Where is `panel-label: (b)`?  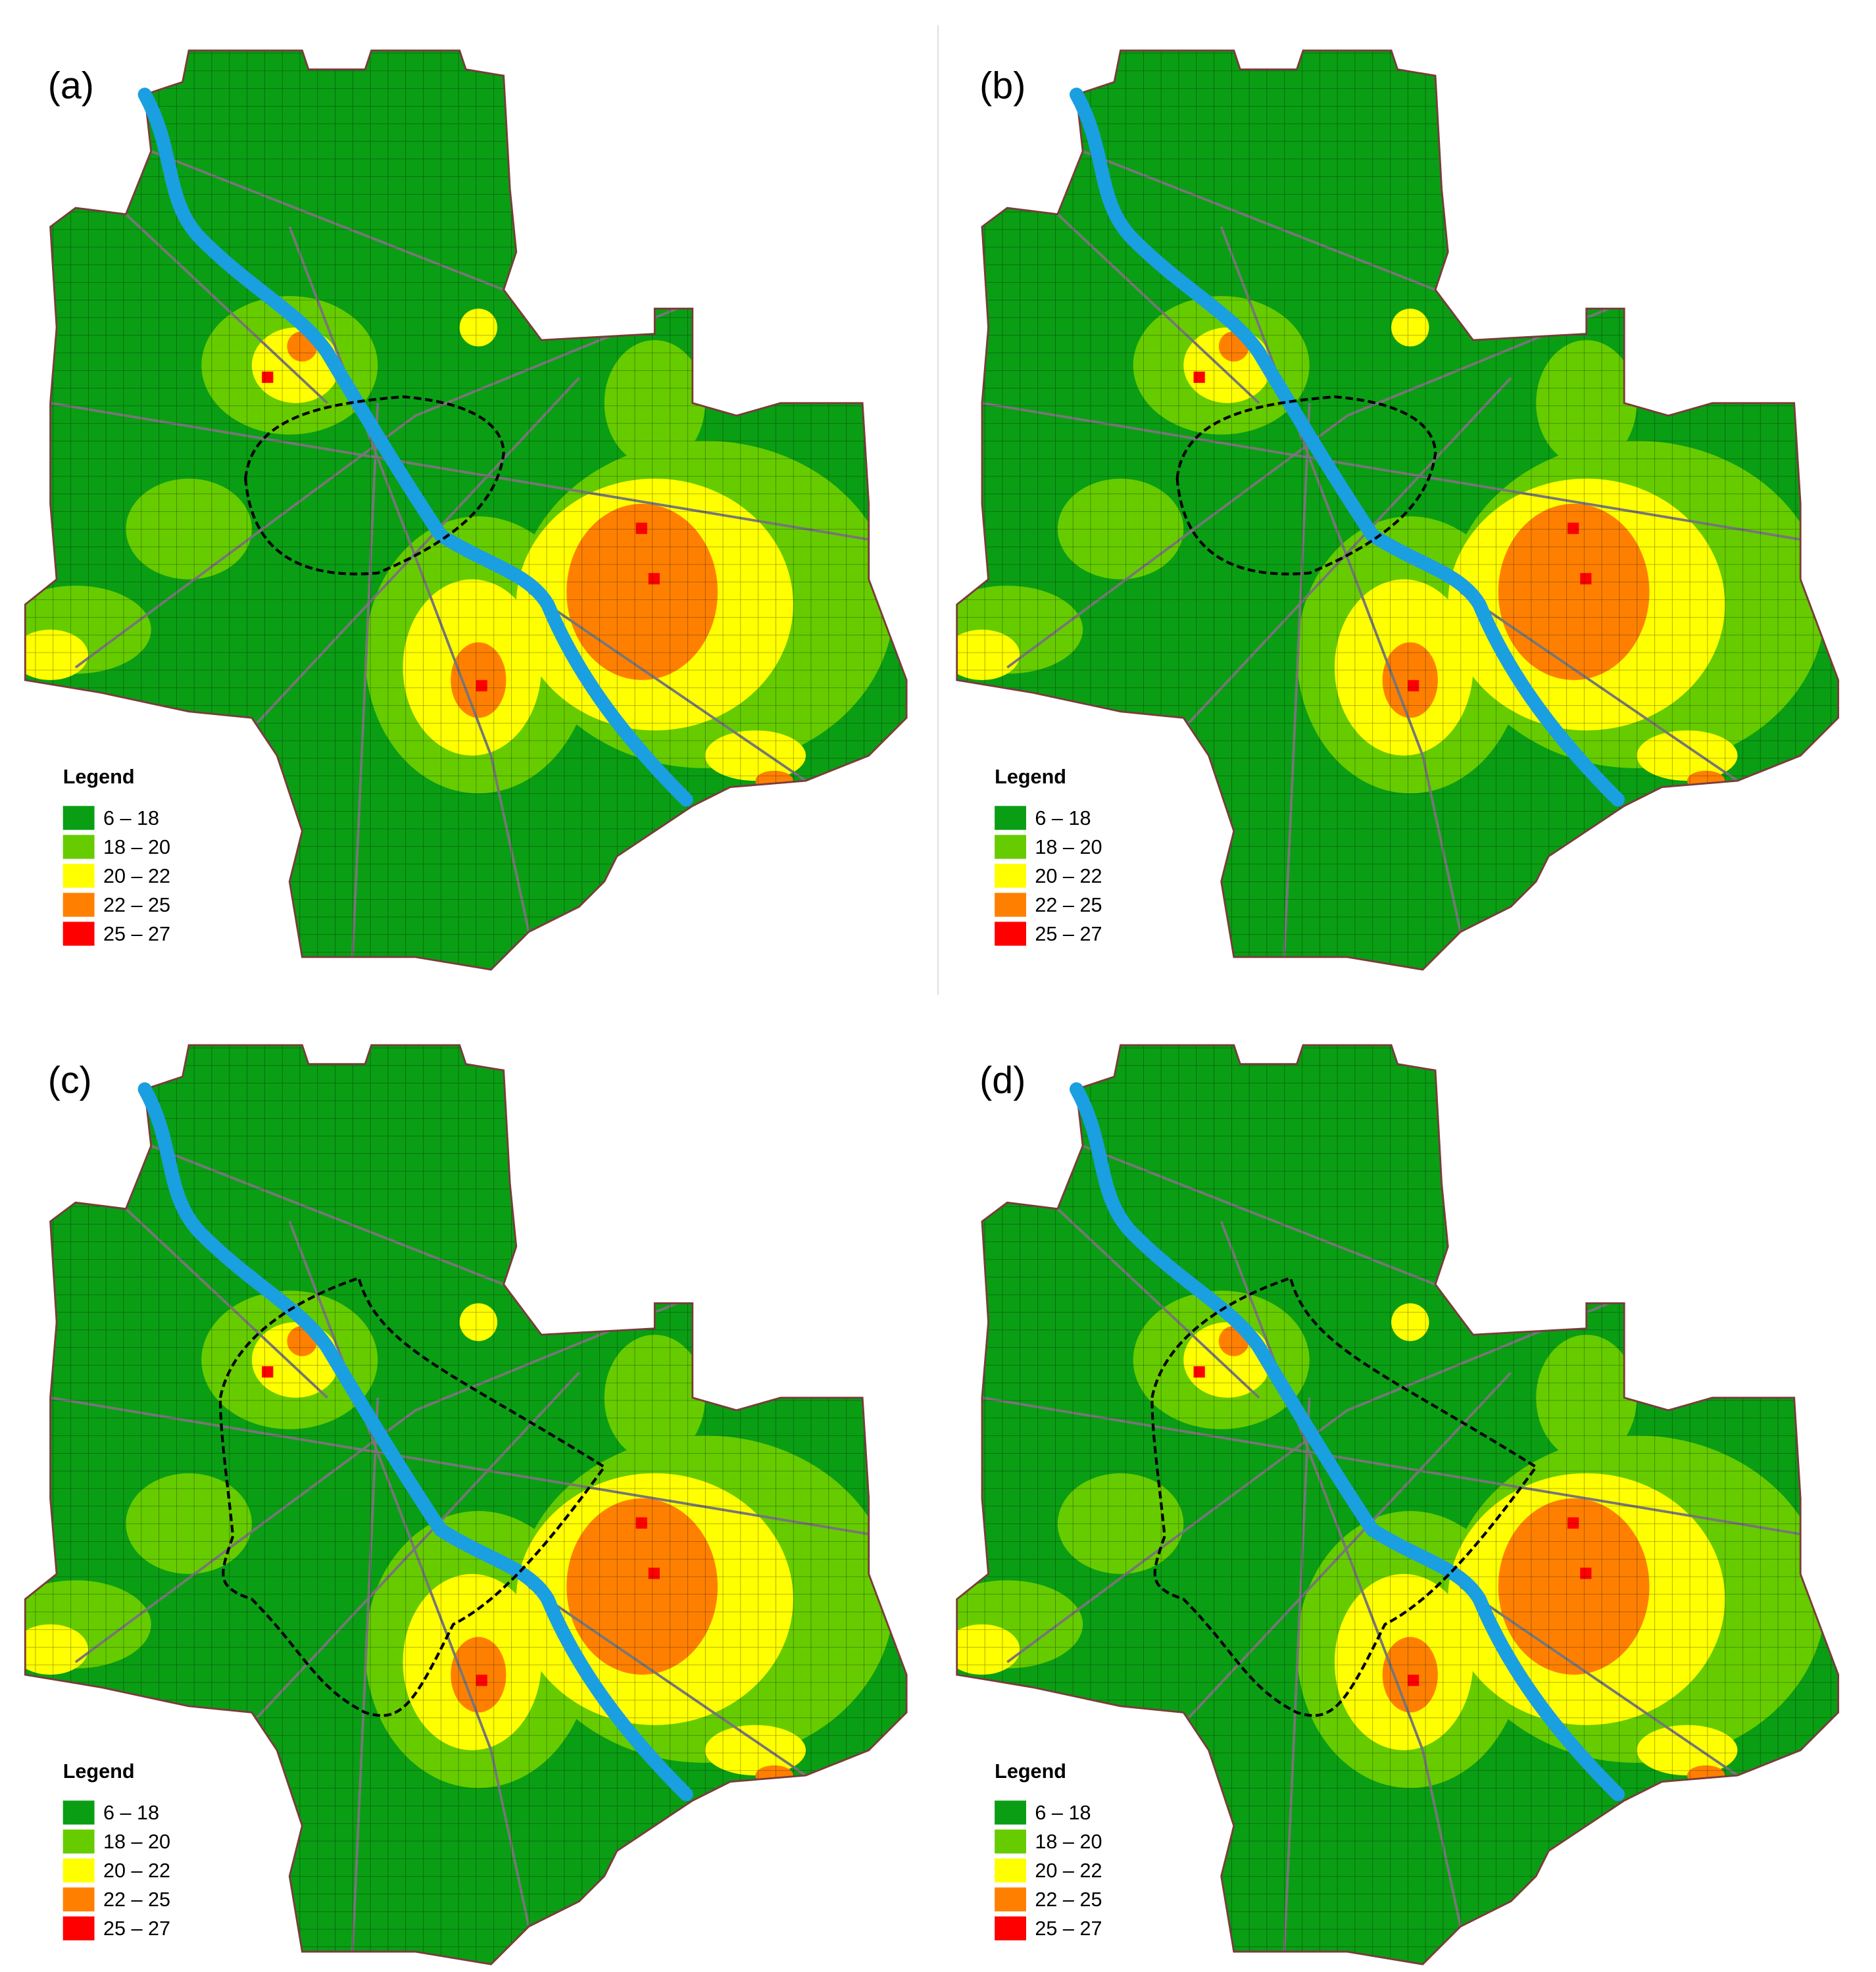
panel-label: (b) is located at coordinates (1002, 86).